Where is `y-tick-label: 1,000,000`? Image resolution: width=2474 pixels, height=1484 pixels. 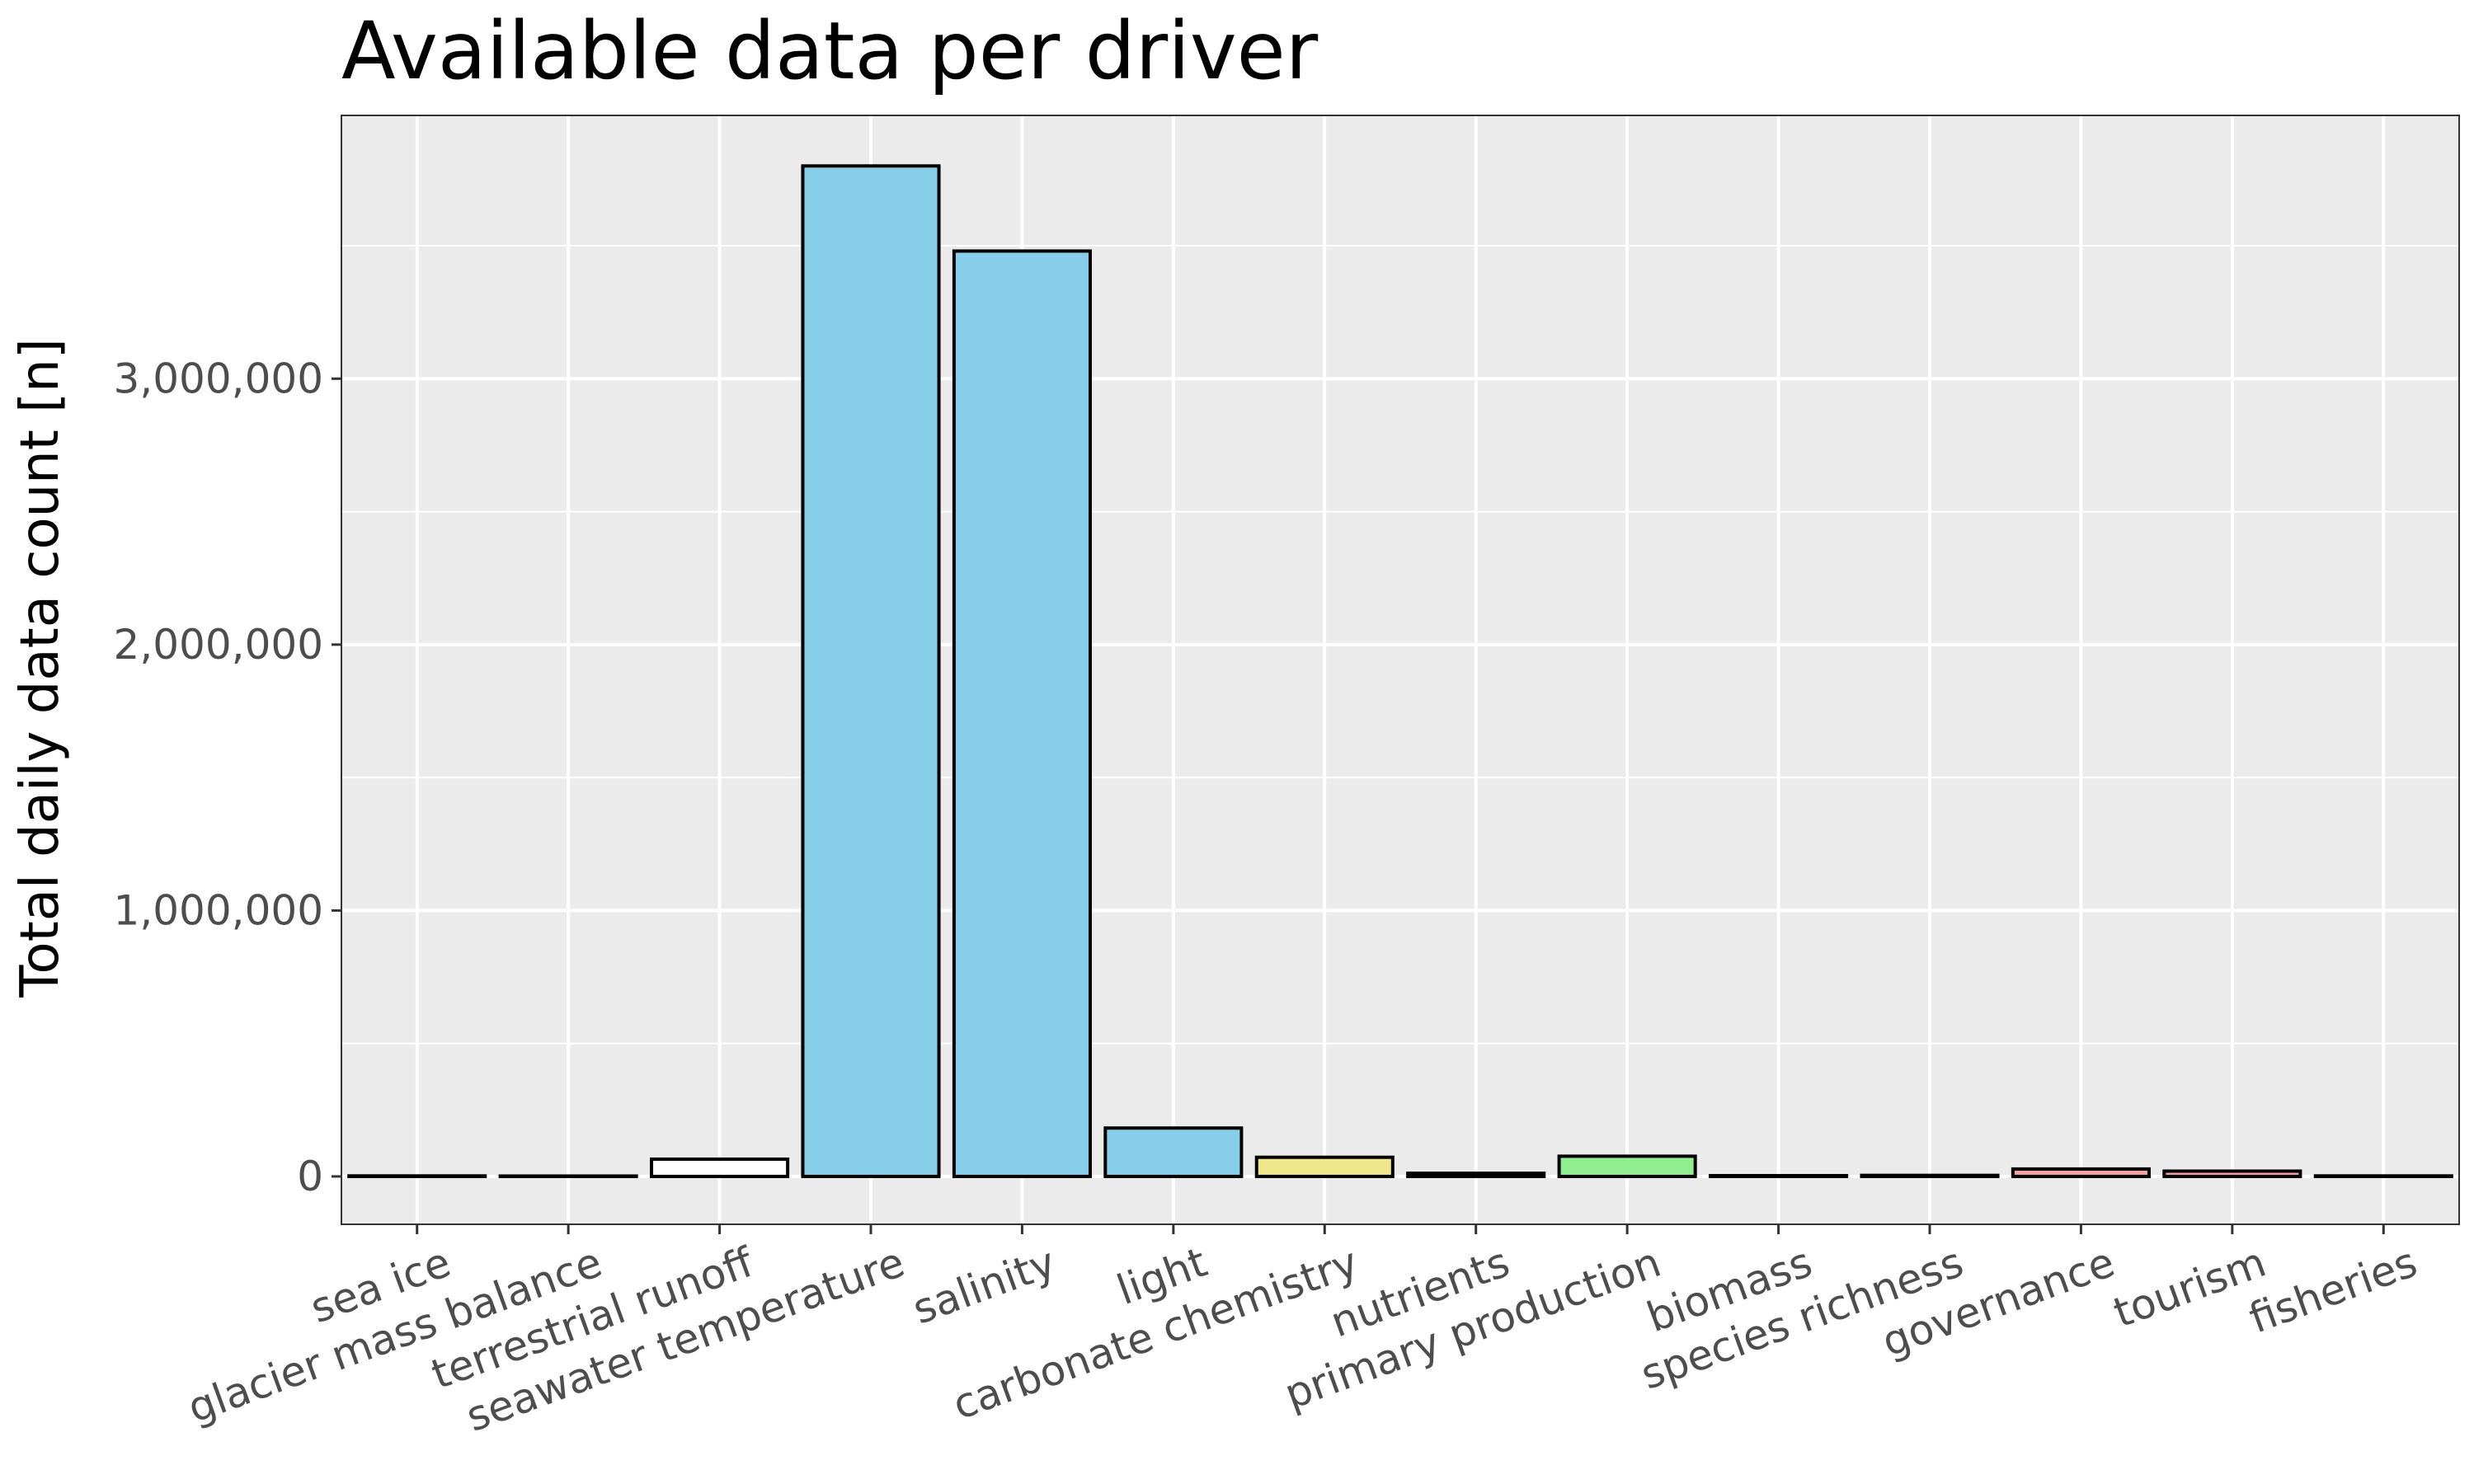
y-tick-label: 1,000,000 is located at coordinates (218, 910).